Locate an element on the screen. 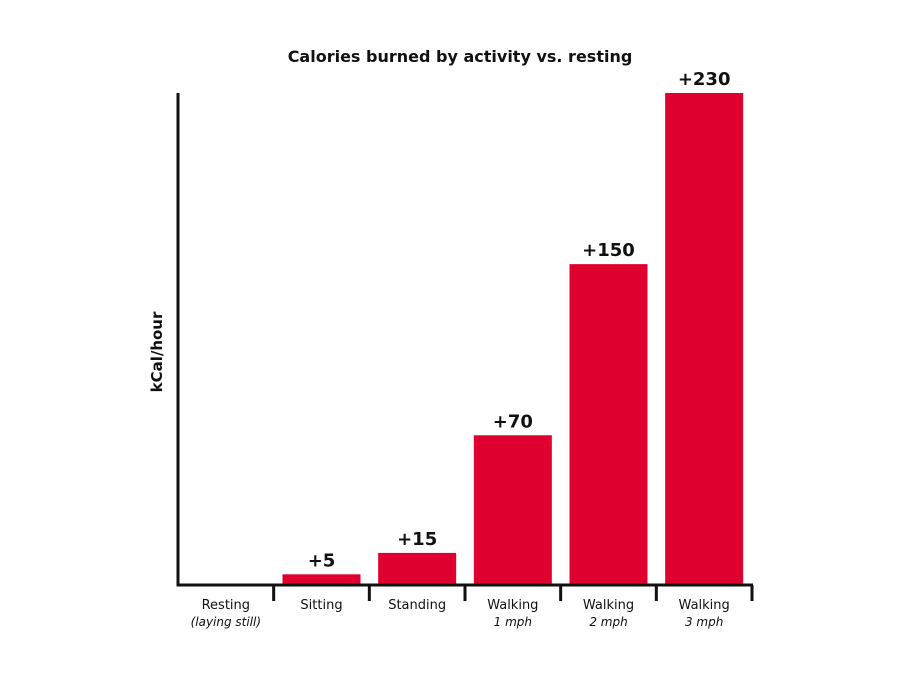 This screenshot has width=900, height=675. y-axis-label: kCal/hour is located at coordinates (157, 351).